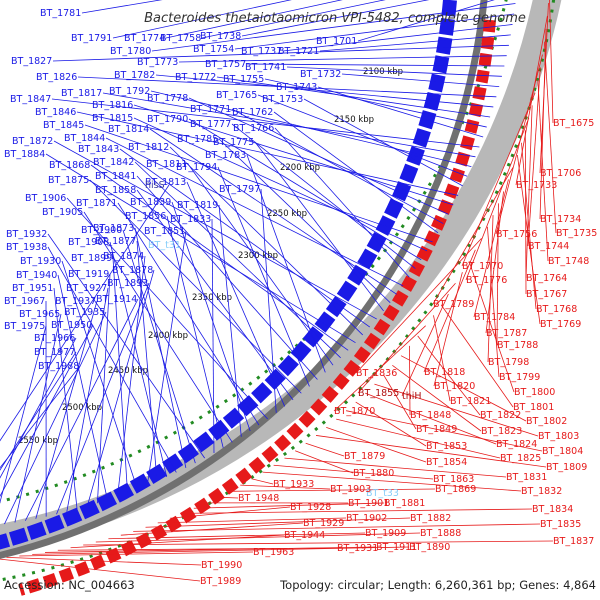  Describe the element at coordinates (239, 189) in the screenshot. I see `gene-label-forward: BT_1797` at that location.